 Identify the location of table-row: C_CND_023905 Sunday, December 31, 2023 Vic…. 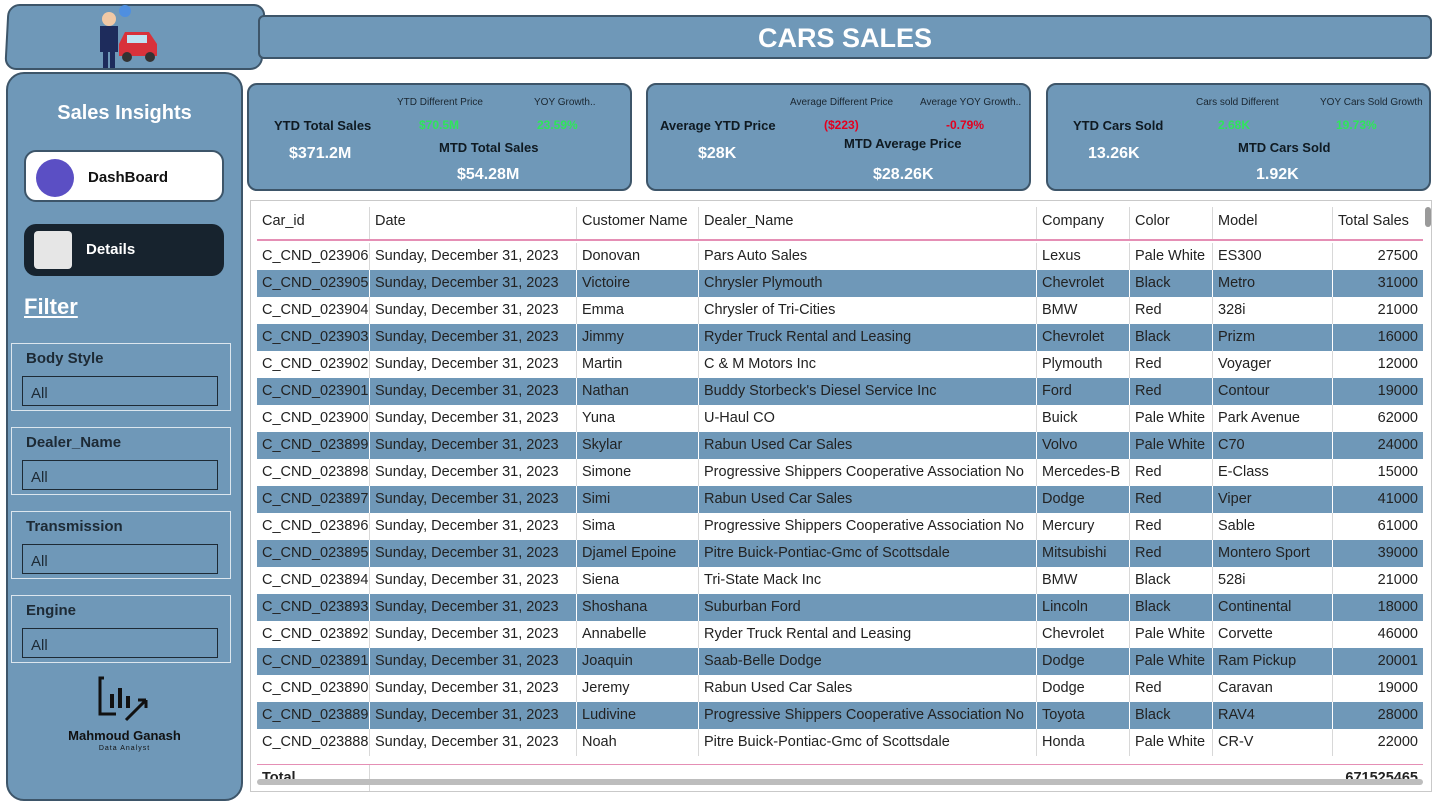
(840, 283).